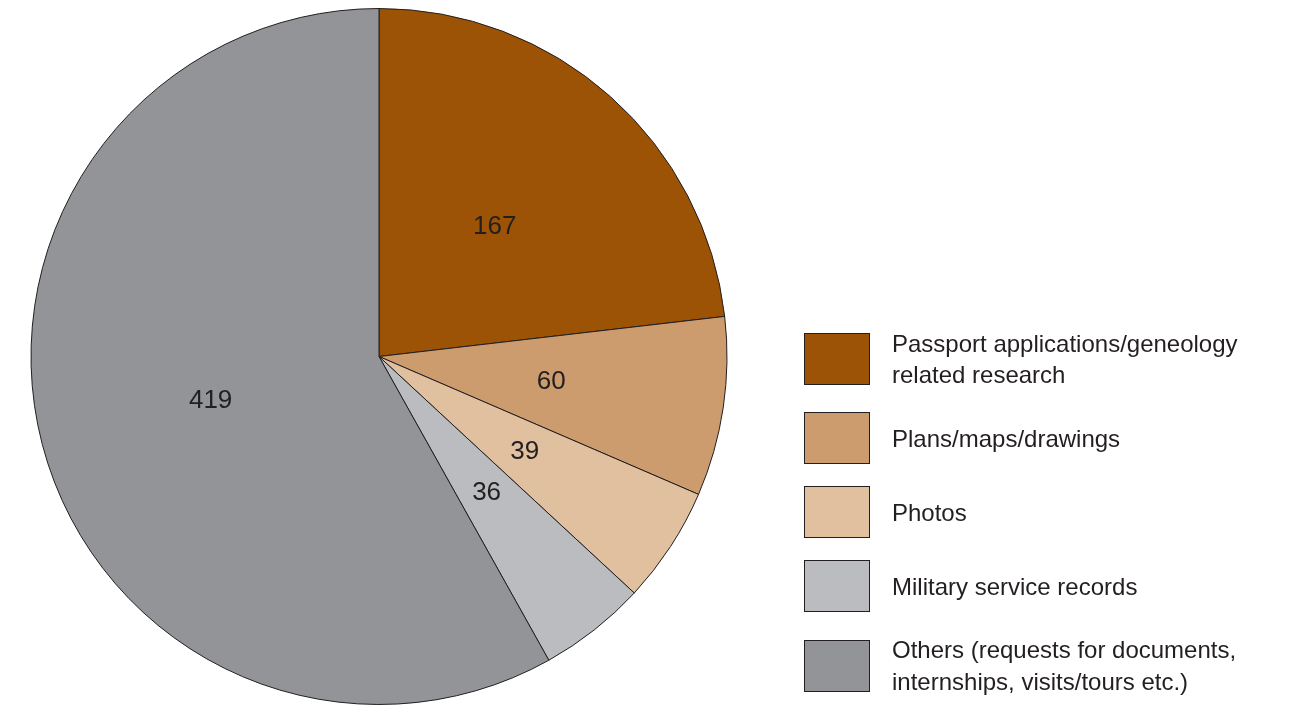 The height and width of the screenshot is (713, 1306). I want to click on legend-label: Passport applications/geneology related research, so click(1065, 360).